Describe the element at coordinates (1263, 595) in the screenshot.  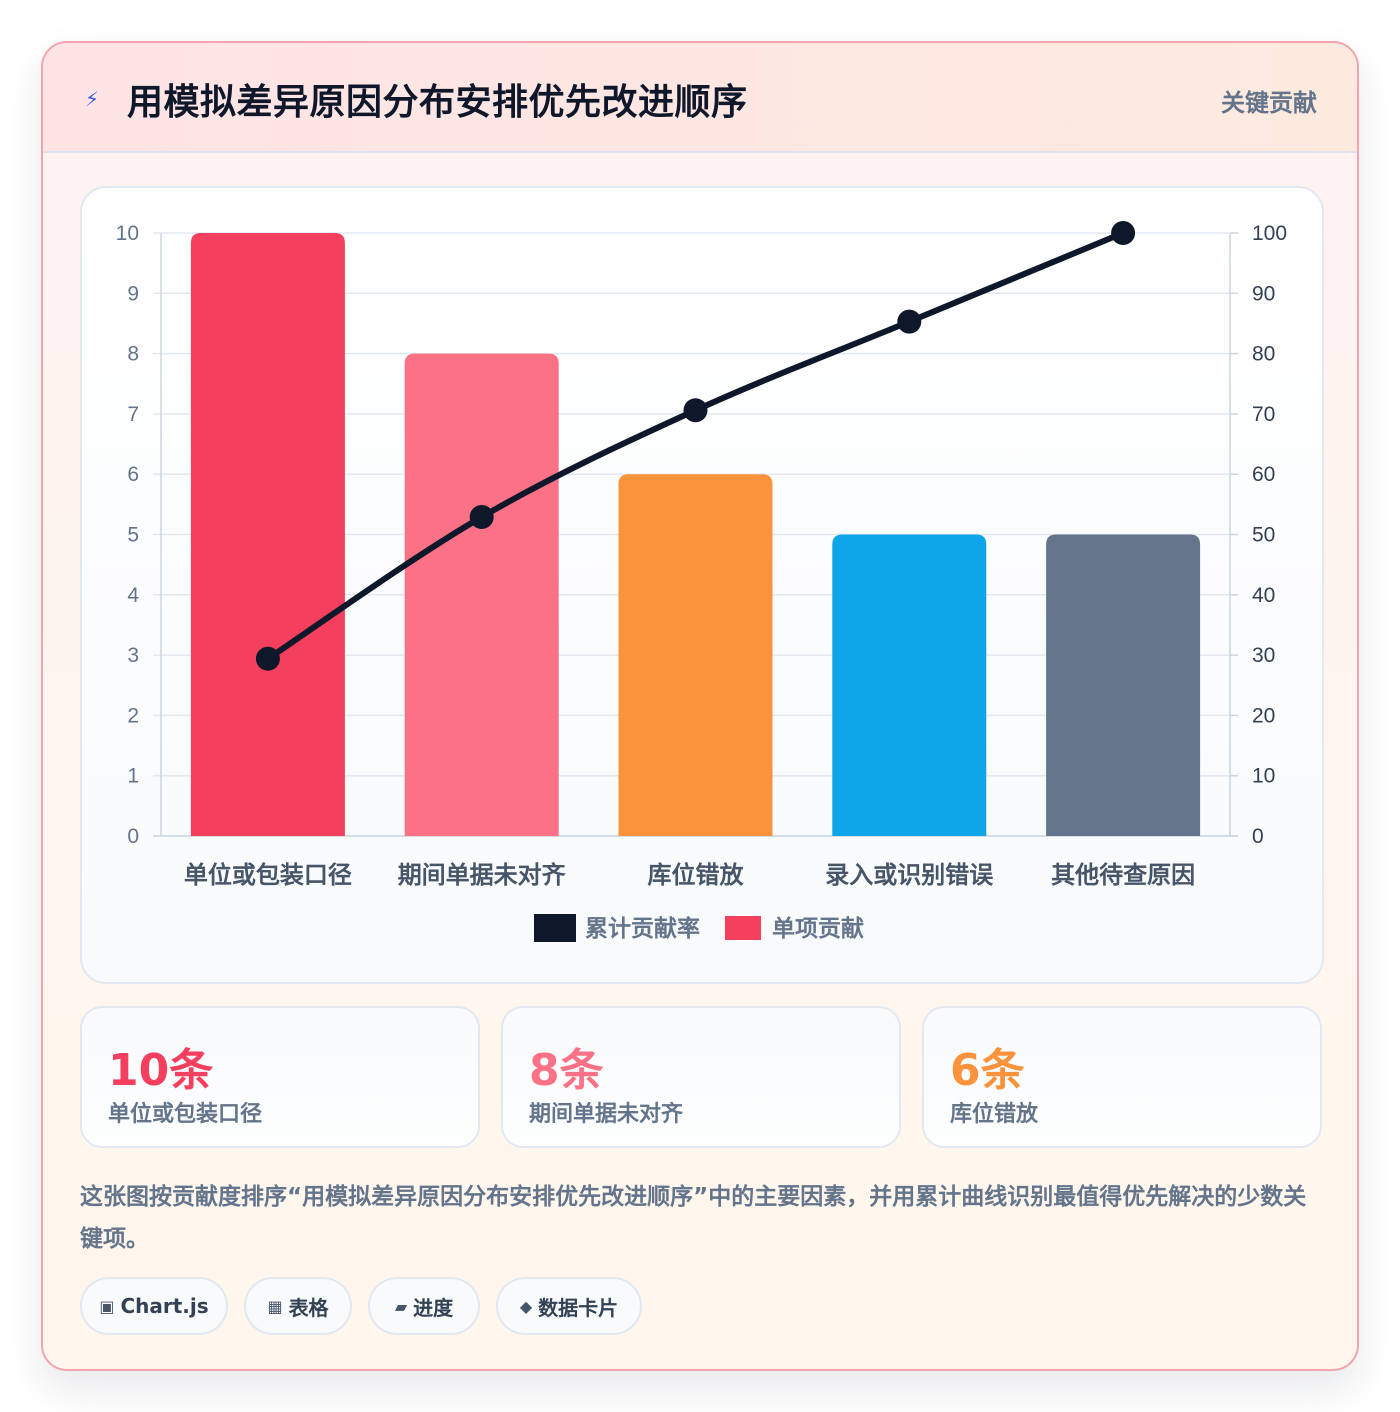
I see `y-right-tick-label: 40` at that location.